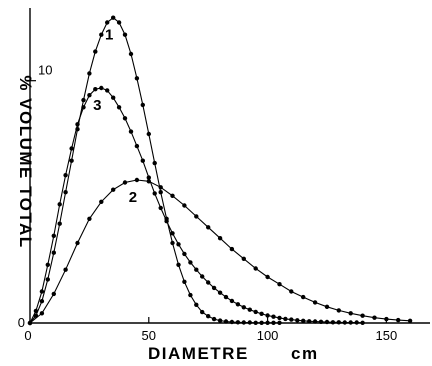 Image resolution: width=432 pixels, height=366 pixels. Describe the element at coordinates (27, 335) in the screenshot. I see `x-tick-label: 0` at that location.